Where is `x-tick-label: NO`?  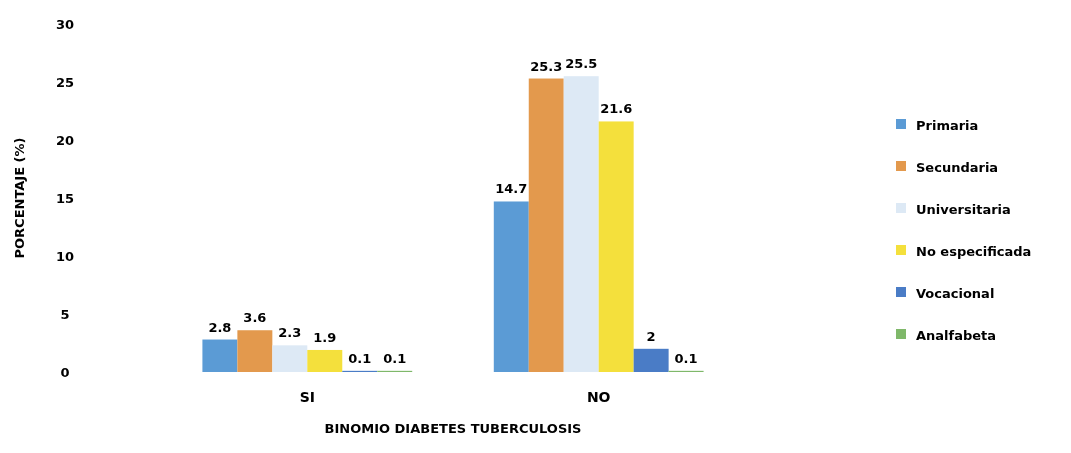
x-tick-label: NO is located at coordinates (598, 397).